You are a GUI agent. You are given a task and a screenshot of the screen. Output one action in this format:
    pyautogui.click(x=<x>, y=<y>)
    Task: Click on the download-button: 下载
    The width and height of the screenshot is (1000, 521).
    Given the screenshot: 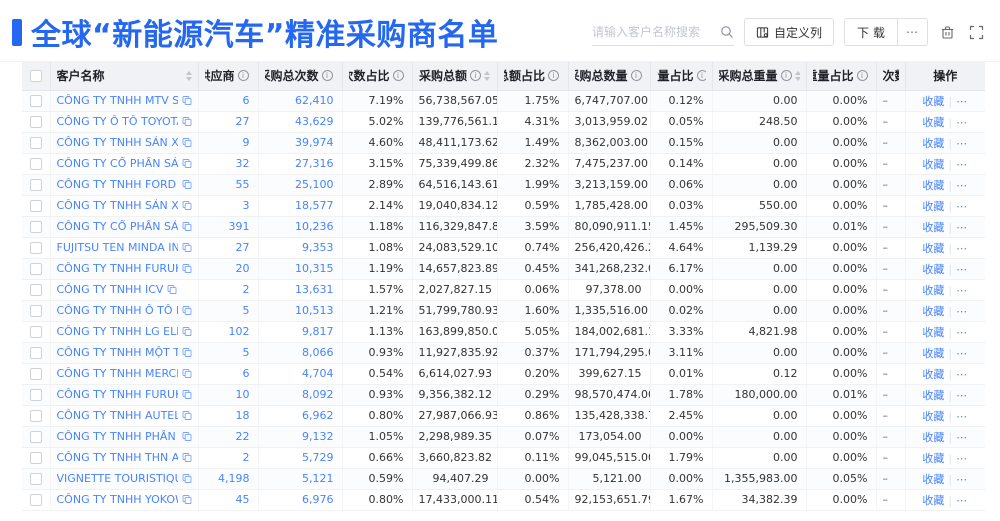 What is the action you would take?
    pyautogui.click(x=870, y=32)
    